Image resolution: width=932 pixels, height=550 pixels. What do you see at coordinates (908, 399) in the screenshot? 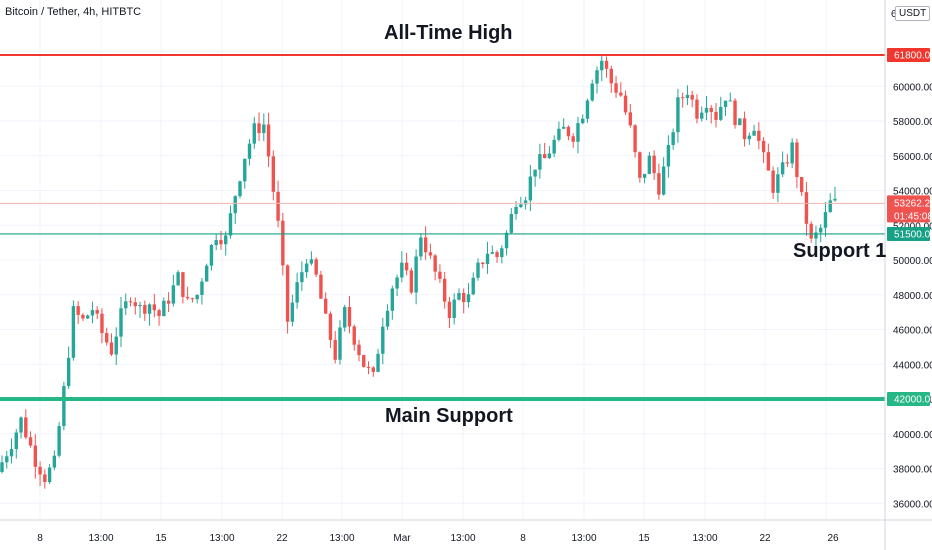
I see `main-support-price-tag` at bounding box center [908, 399].